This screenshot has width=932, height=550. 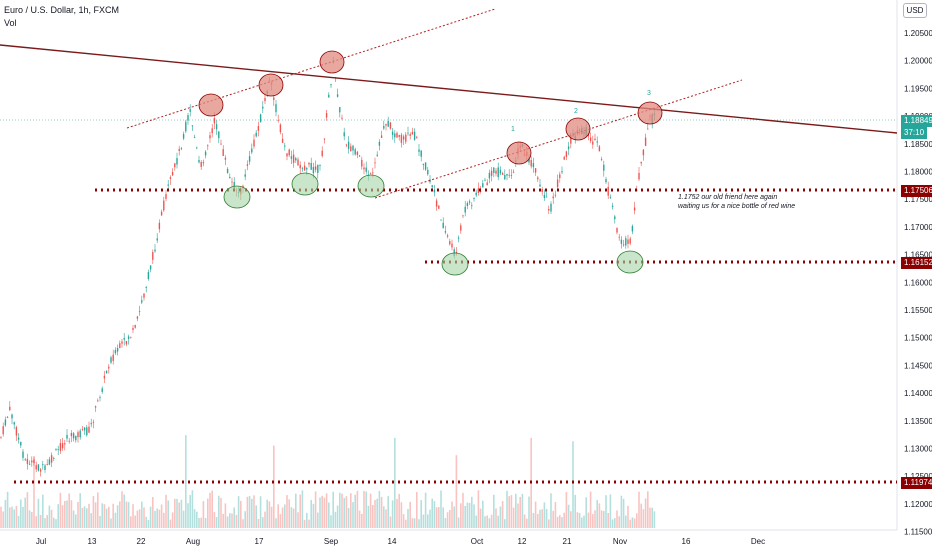 I want to click on volume-label: Vol, so click(x=10, y=23).